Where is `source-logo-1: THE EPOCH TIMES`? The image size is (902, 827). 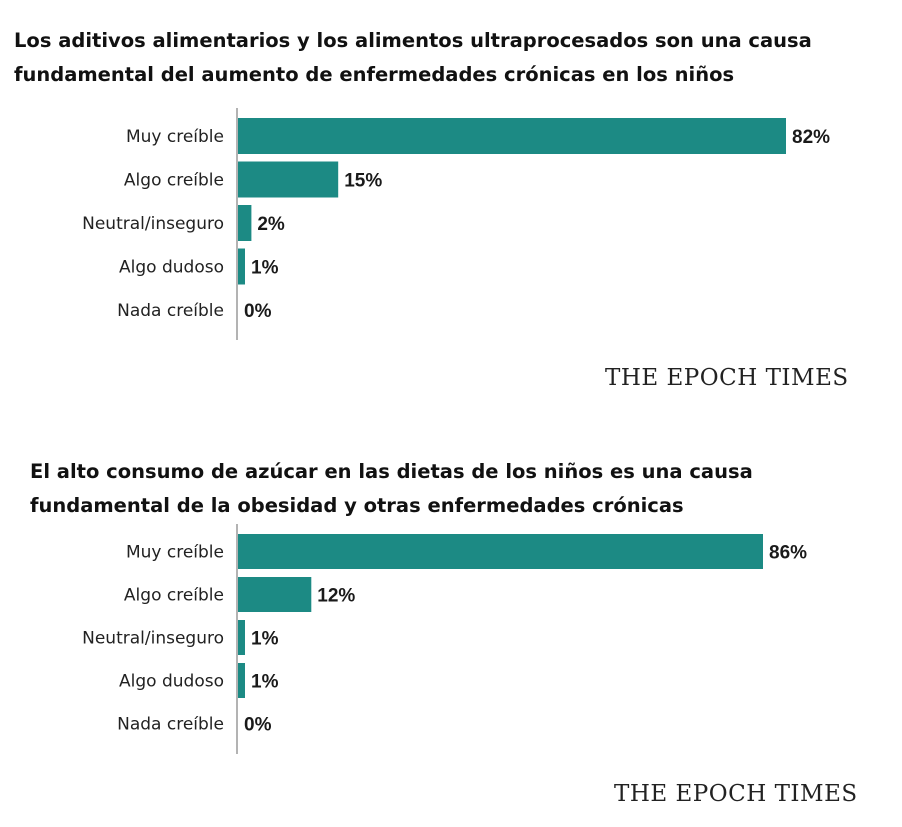 source-logo-1: THE EPOCH TIMES is located at coordinates (727, 378).